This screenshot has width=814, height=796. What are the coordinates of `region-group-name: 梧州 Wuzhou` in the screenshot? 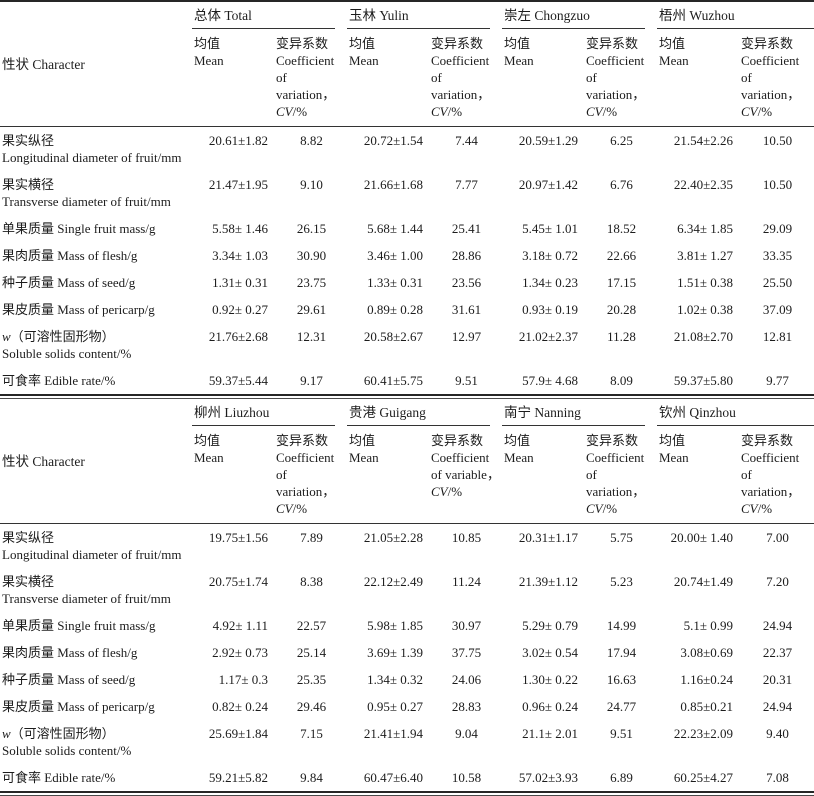 It's located at (735, 17).